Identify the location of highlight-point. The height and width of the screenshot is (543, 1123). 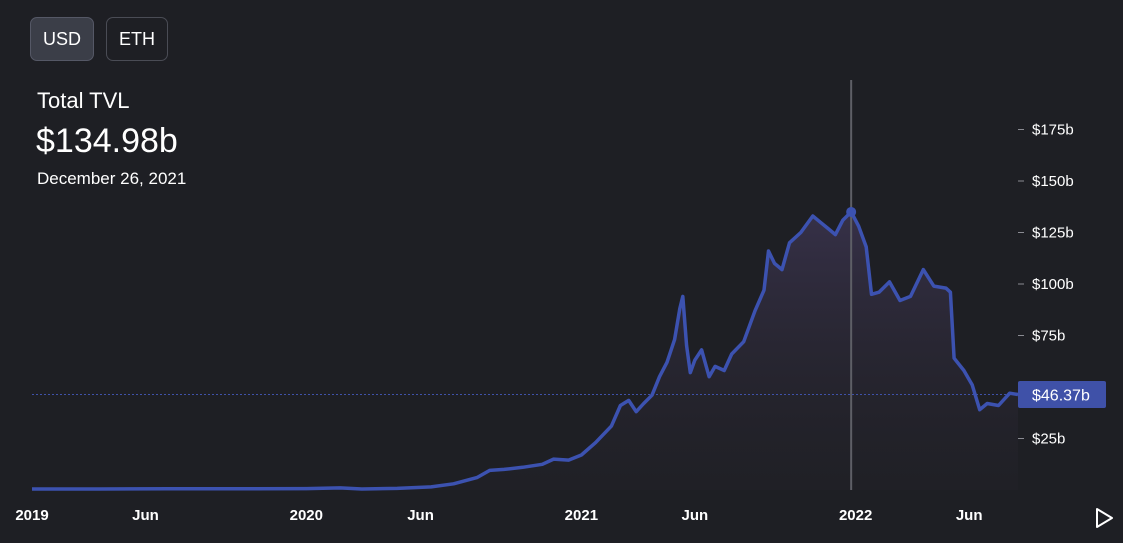
(851, 211).